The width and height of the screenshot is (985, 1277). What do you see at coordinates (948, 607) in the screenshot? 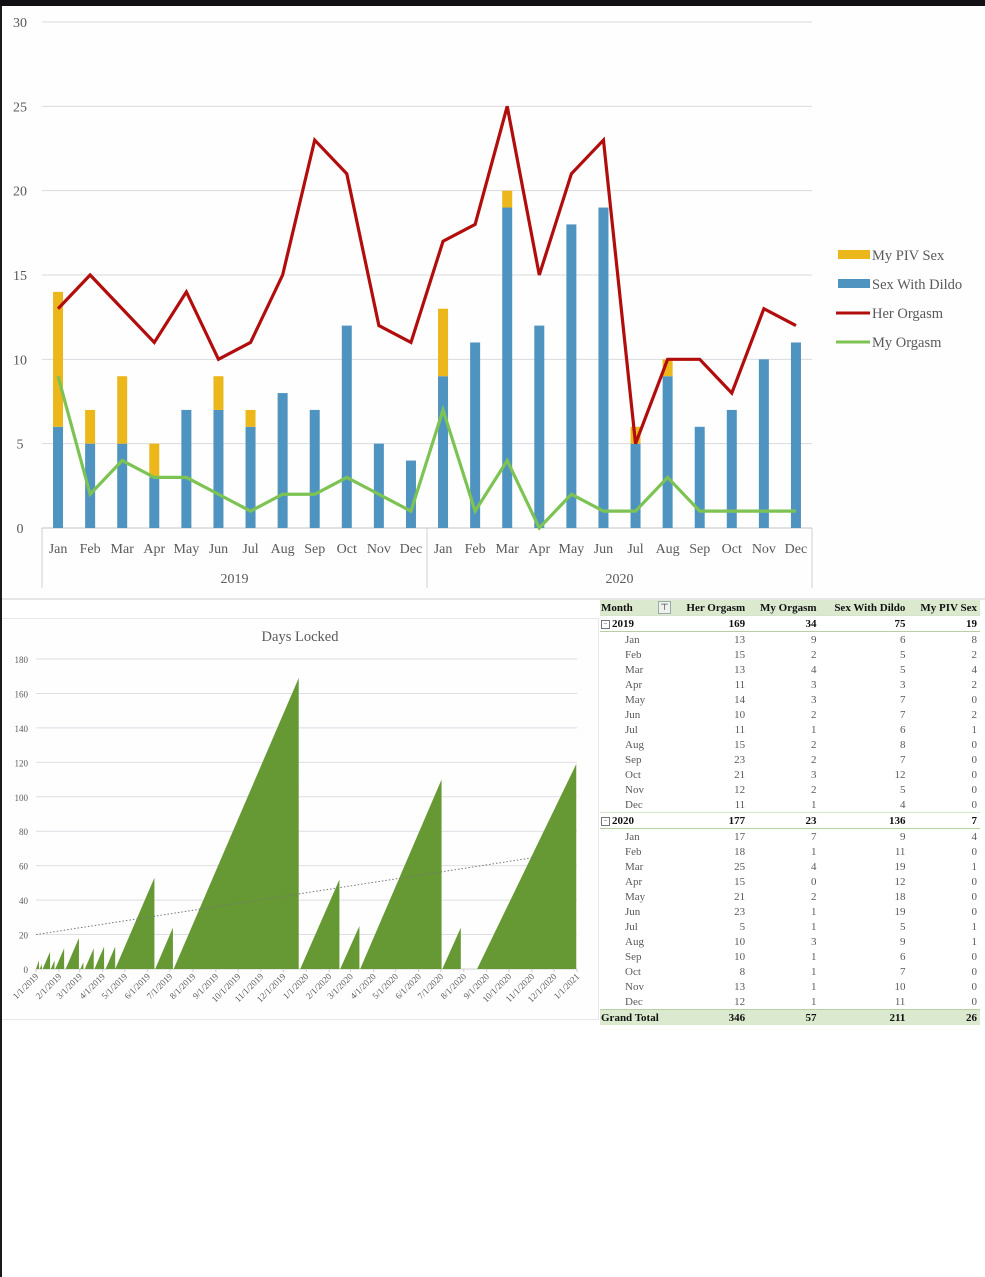
I see `my-piv-sex-column-header: My PIV Sex` at bounding box center [948, 607].